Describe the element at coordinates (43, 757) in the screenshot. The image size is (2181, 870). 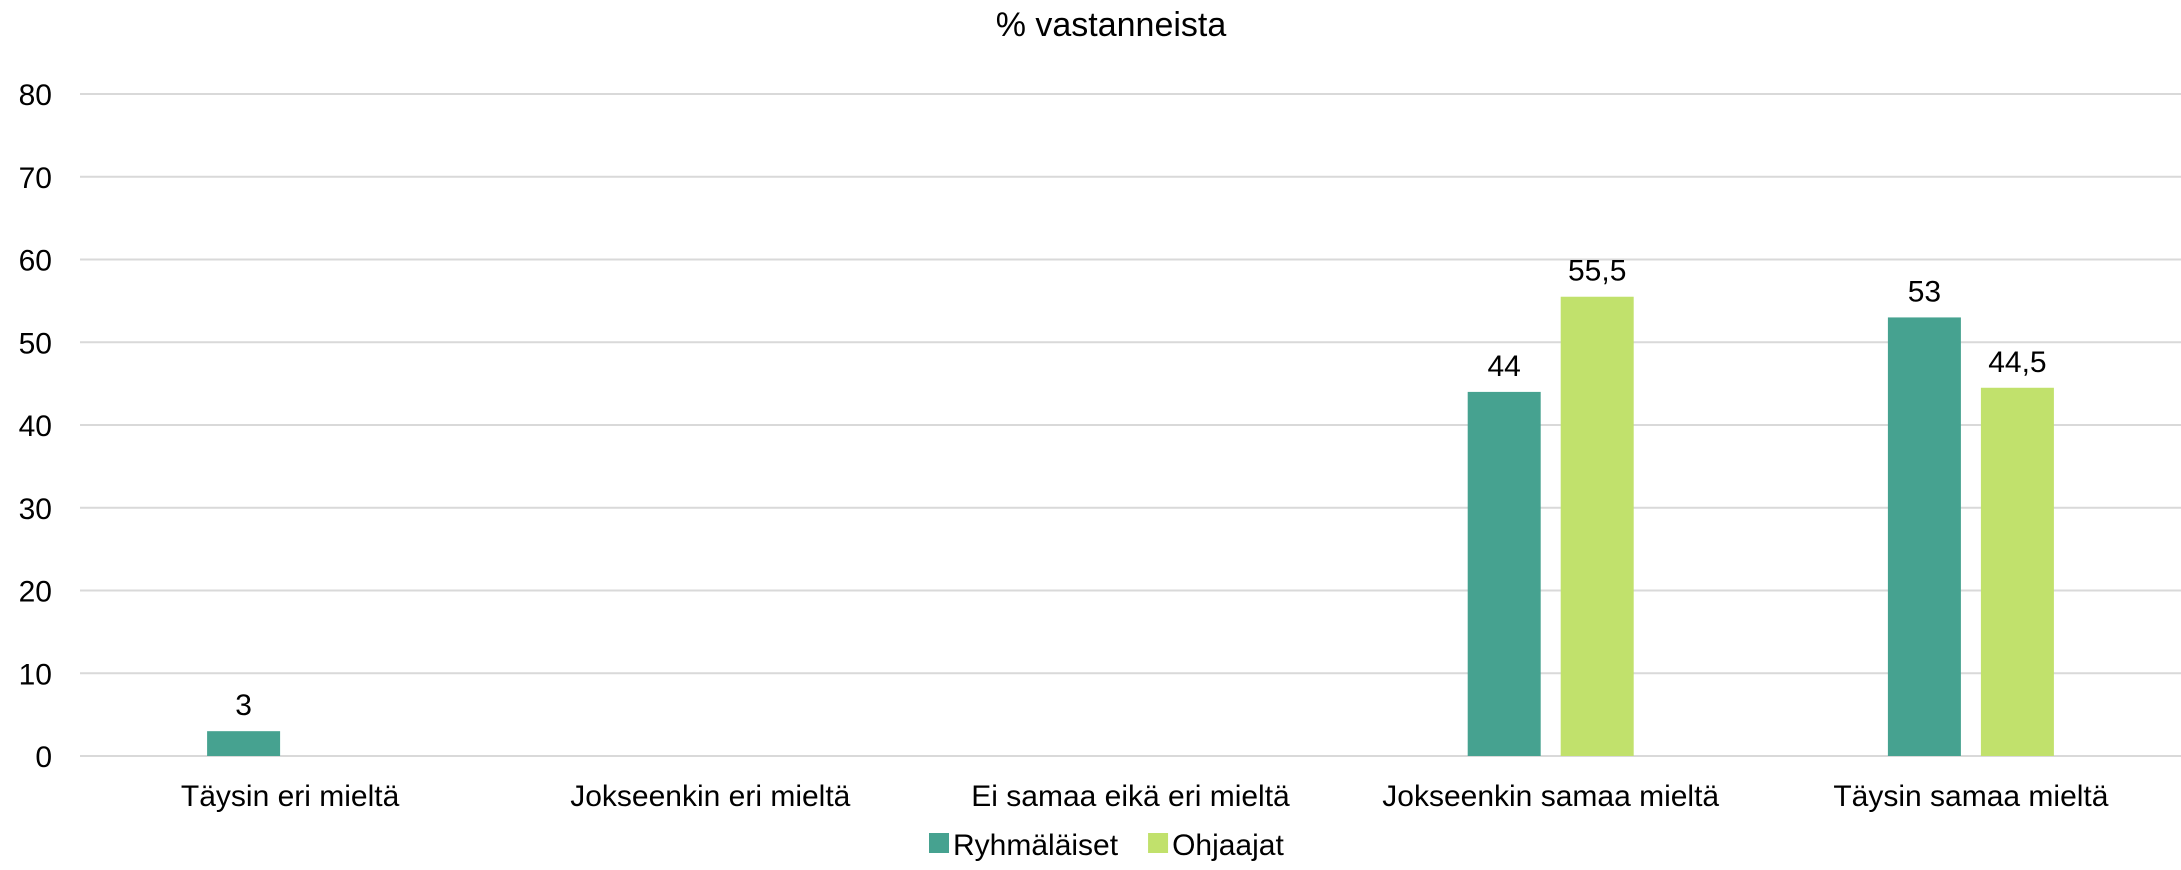
I see `y-tick-label: 0` at that location.